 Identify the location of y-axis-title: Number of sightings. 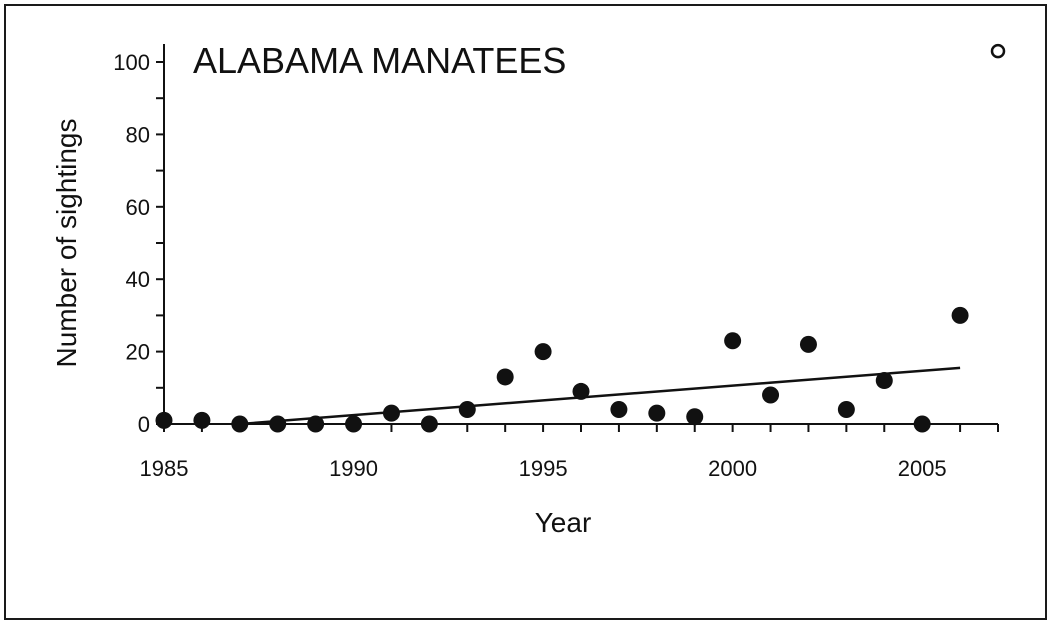
(66, 242).